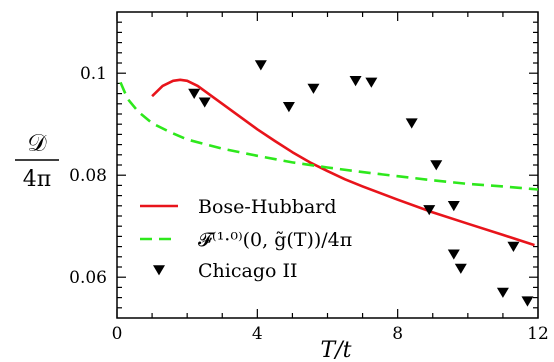 The height and width of the screenshot is (362, 554). What do you see at coordinates (247, 271) in the screenshot?
I see `legend-entry-label: Chicago II` at bounding box center [247, 271].